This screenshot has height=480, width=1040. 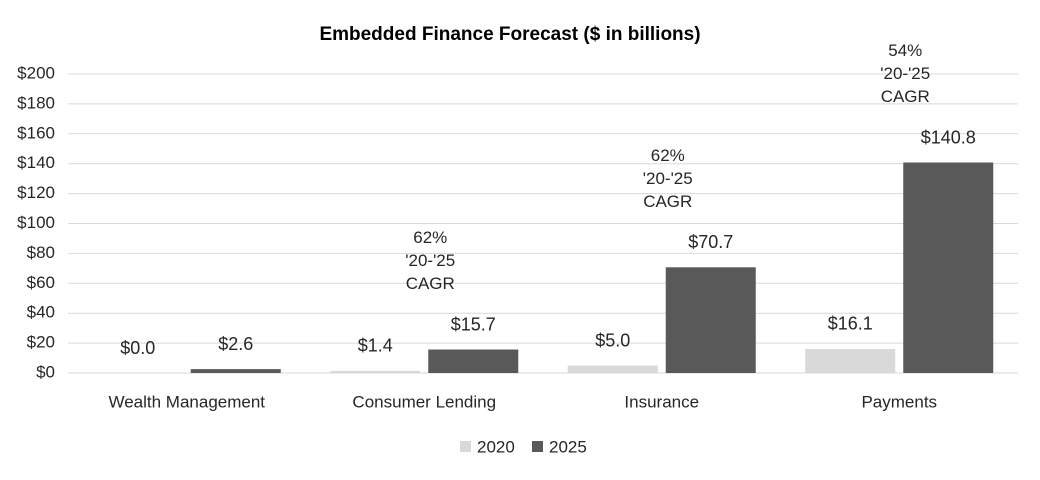 I want to click on x-tick-label: Insurance, so click(x=661, y=401).